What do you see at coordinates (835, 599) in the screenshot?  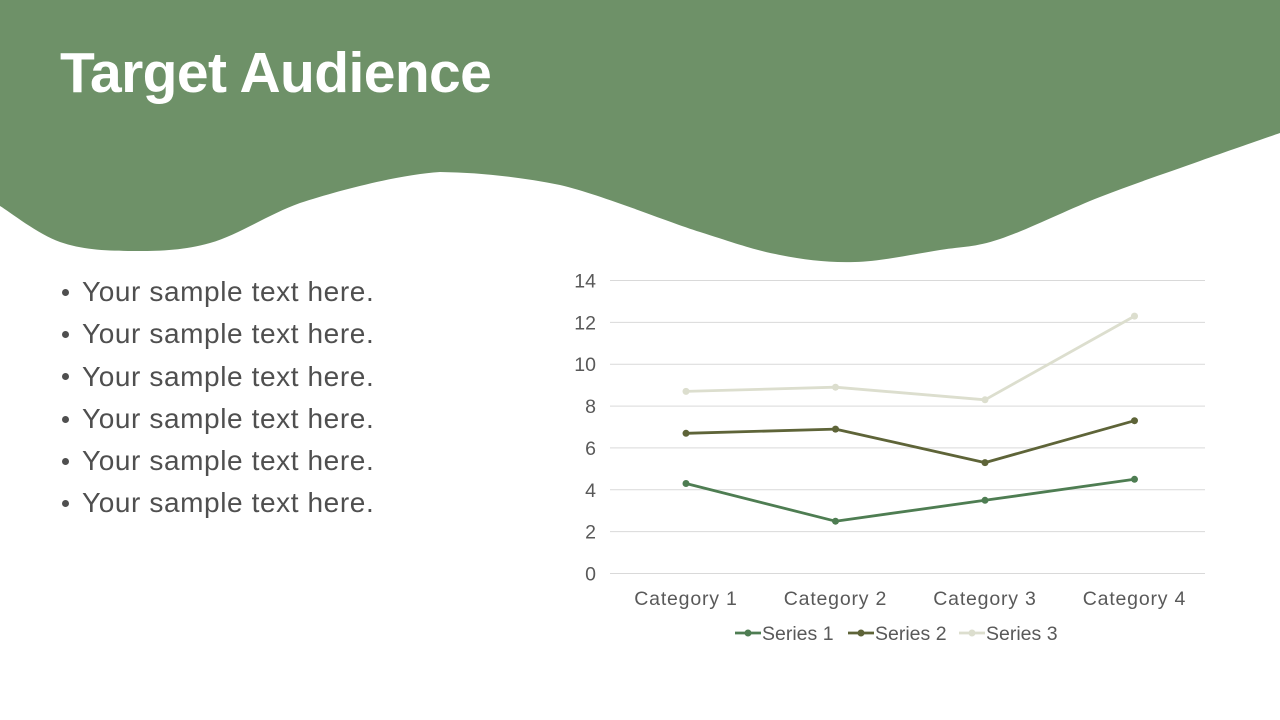 I see `svg-text: Category 2` at bounding box center [835, 599].